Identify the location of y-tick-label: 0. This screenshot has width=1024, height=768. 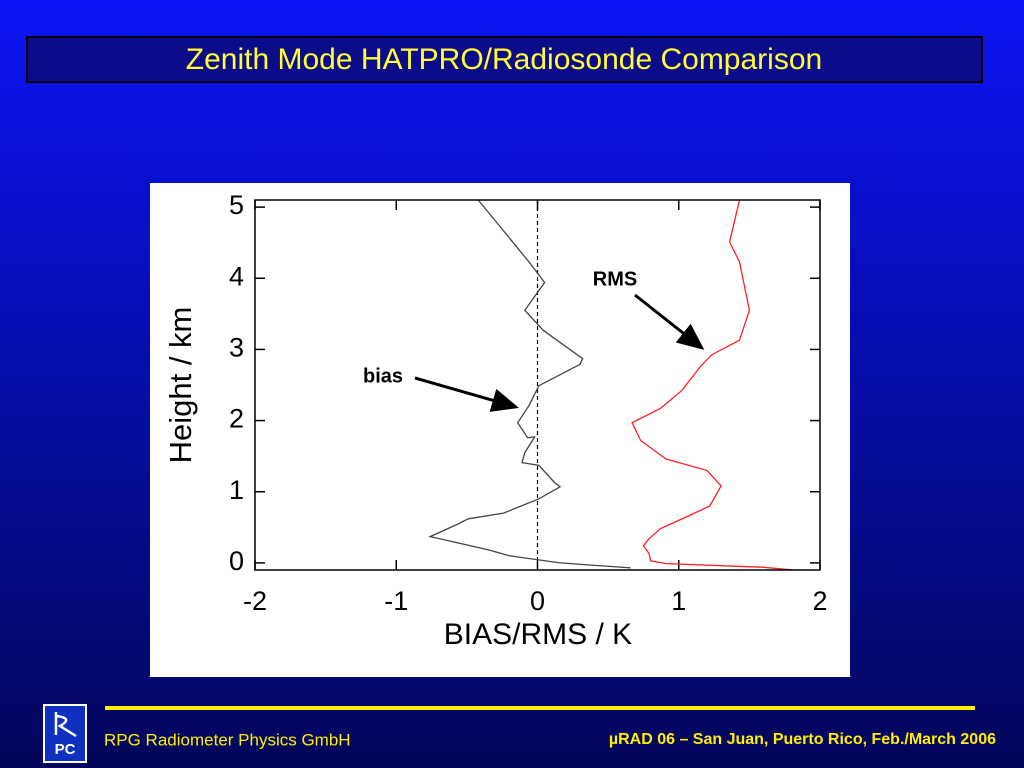
(236, 561).